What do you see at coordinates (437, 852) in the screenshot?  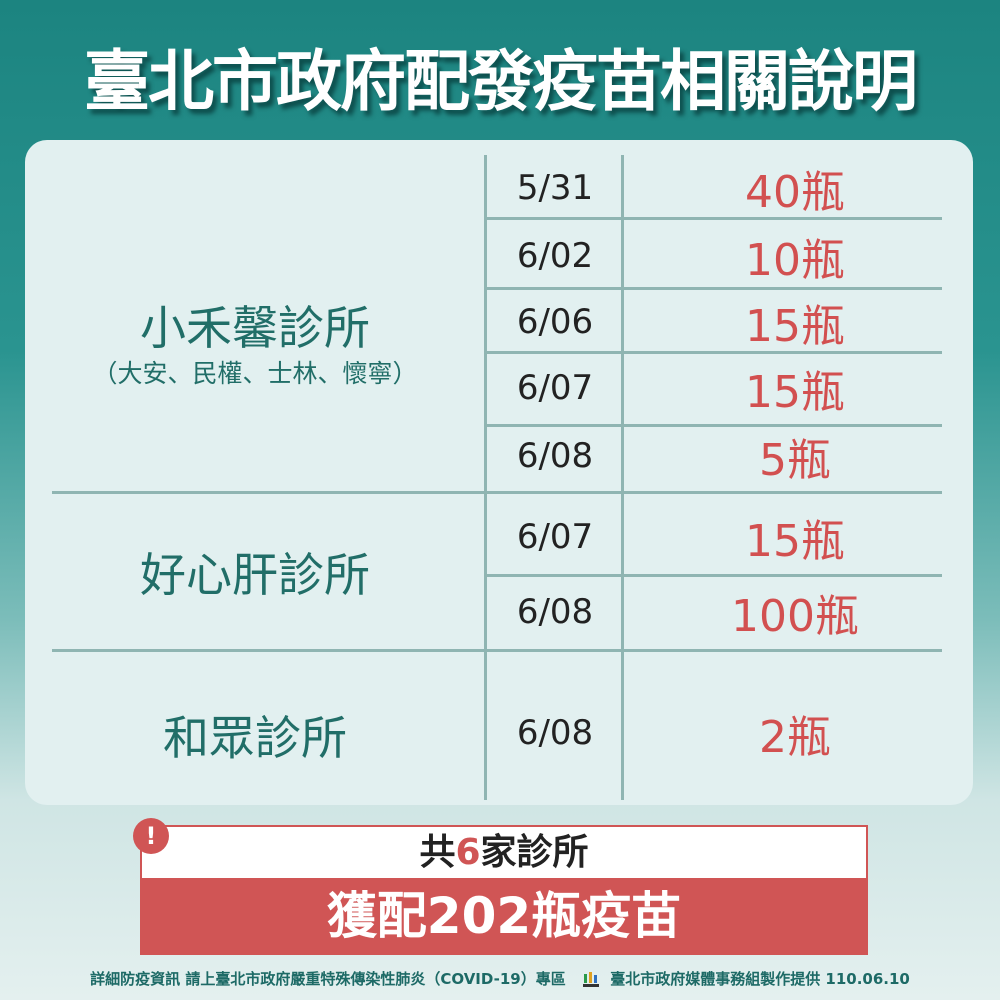 I see `count-prefix: 共` at bounding box center [437, 852].